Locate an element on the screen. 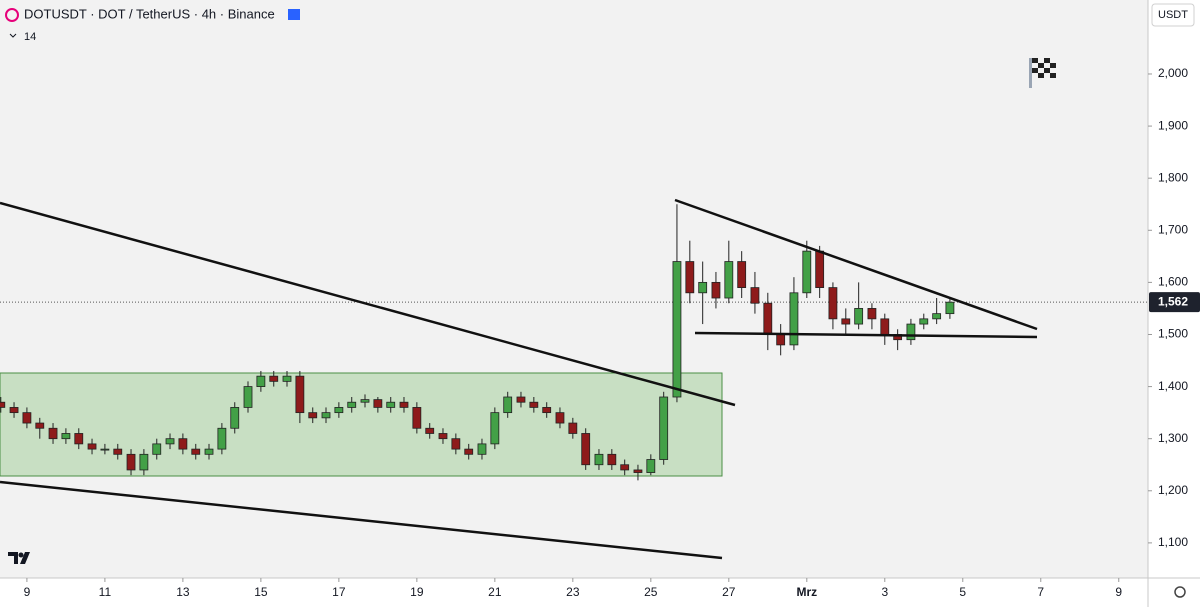 The image size is (1200, 607). indicator-value: 14 is located at coordinates (30, 37).